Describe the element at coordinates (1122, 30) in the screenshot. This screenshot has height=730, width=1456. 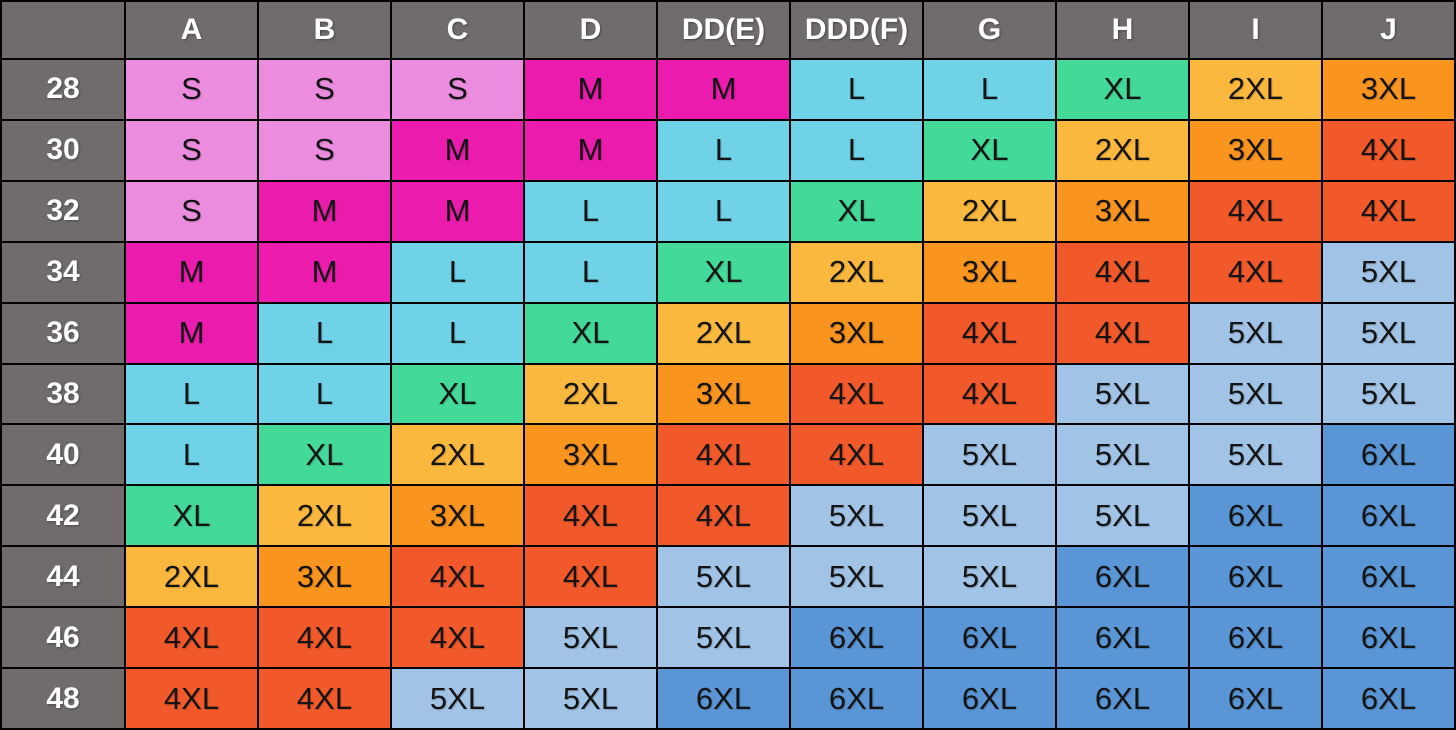
I see `column-header-h: H` at that location.